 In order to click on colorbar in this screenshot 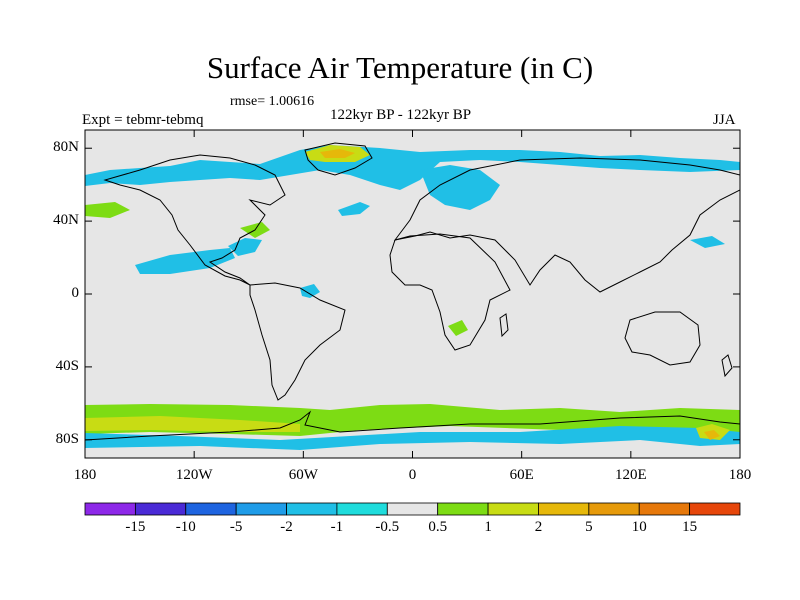, I will do `click(412, 509)`.